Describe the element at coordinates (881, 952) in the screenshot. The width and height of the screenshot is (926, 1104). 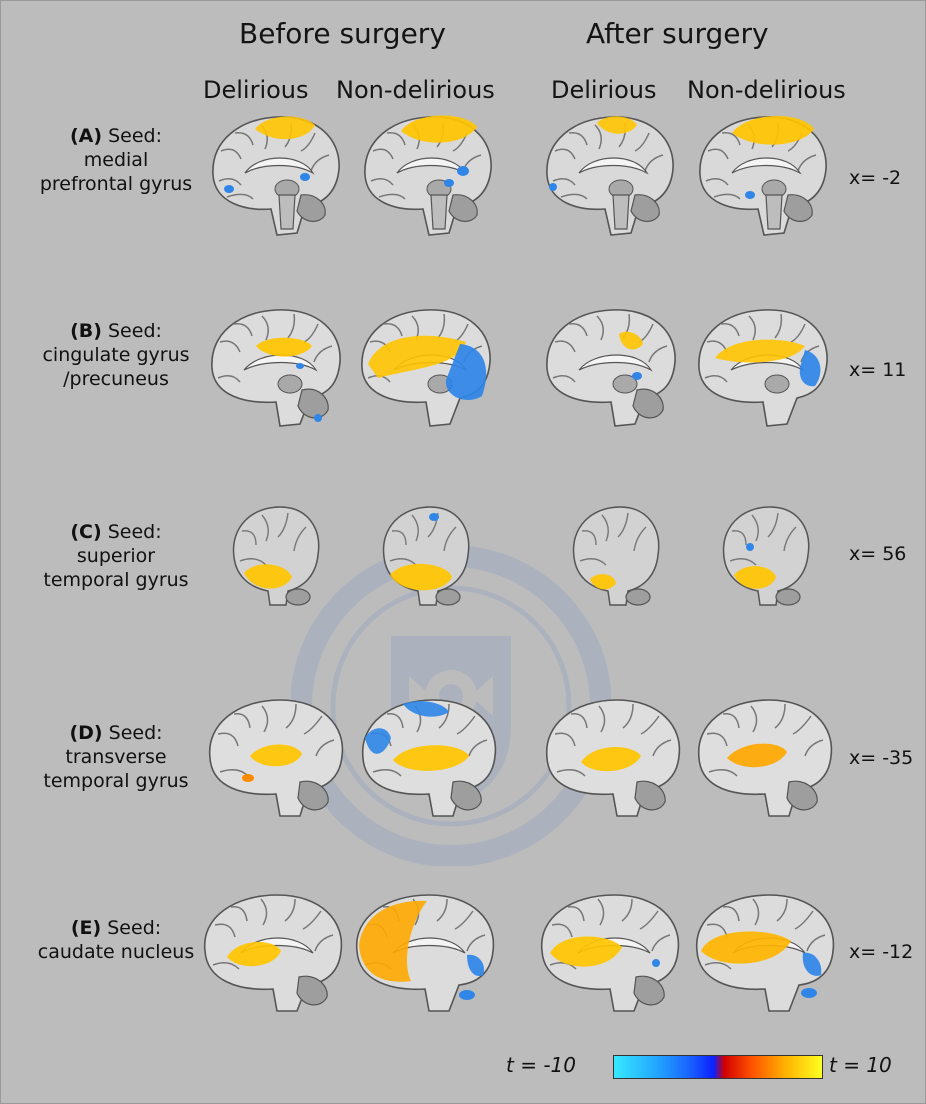
I see `slice-coordinate-e: x= -12` at that location.